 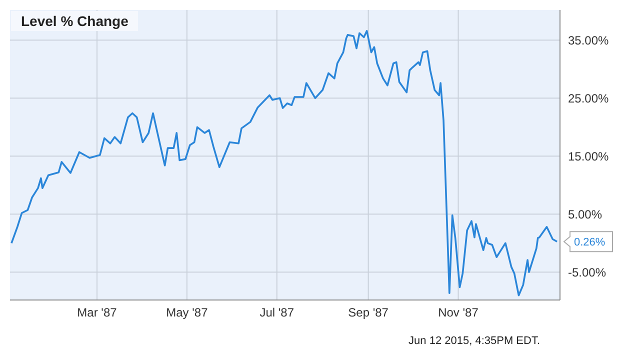 I want to click on x-tick-label: Nov '87, so click(x=458, y=313).